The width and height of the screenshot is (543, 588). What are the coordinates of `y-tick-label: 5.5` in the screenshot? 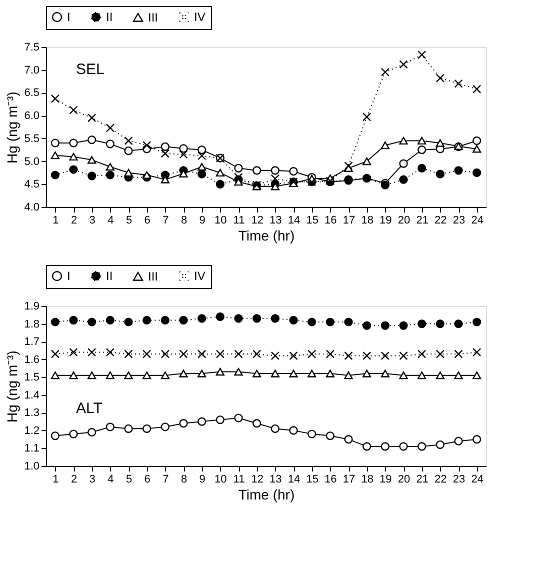 It's located at (32, 138).